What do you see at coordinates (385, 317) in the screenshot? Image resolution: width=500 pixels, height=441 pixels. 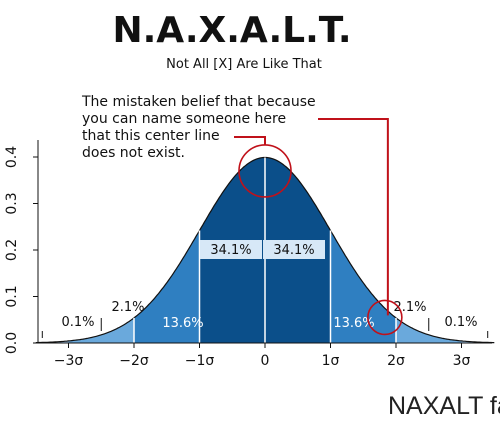 I see `highlight-circle` at bounding box center [385, 317].